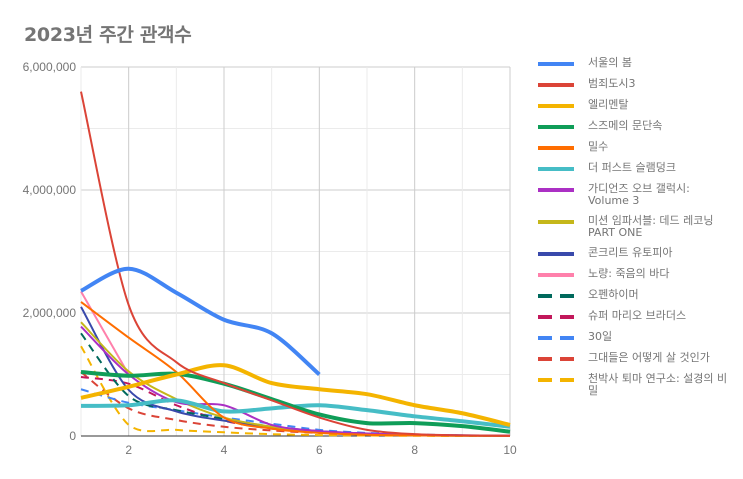 Image resolution: width=743 pixels, height=479 pixels. I want to click on legend-label: 천박사 퇴마 연구소: 설경의 비밀, so click(658, 384).